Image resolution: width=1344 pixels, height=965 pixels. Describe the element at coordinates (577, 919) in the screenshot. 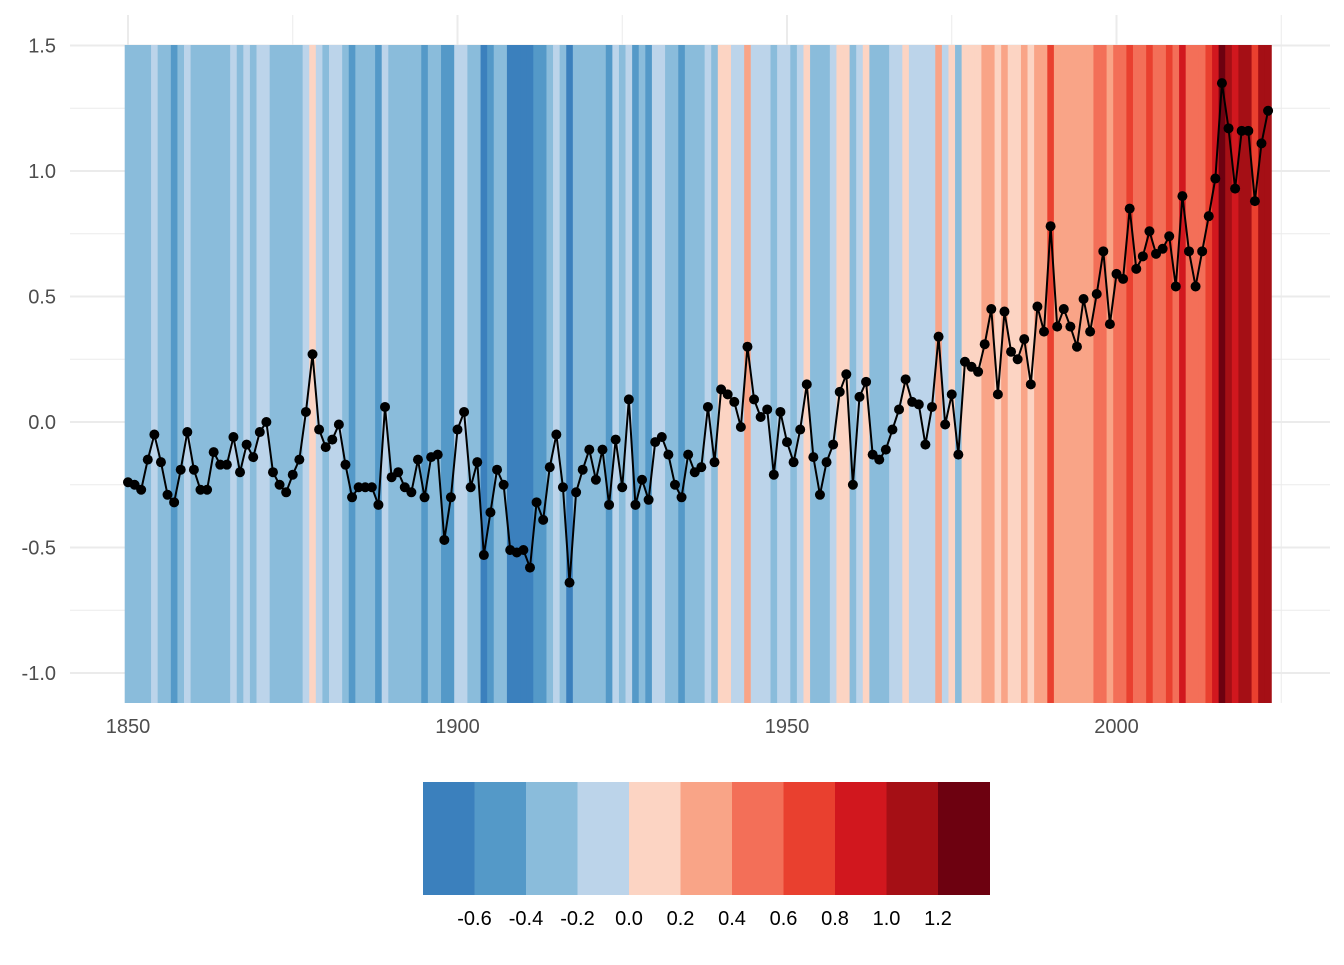

I see `legend-break-label: -0.2` at that location.